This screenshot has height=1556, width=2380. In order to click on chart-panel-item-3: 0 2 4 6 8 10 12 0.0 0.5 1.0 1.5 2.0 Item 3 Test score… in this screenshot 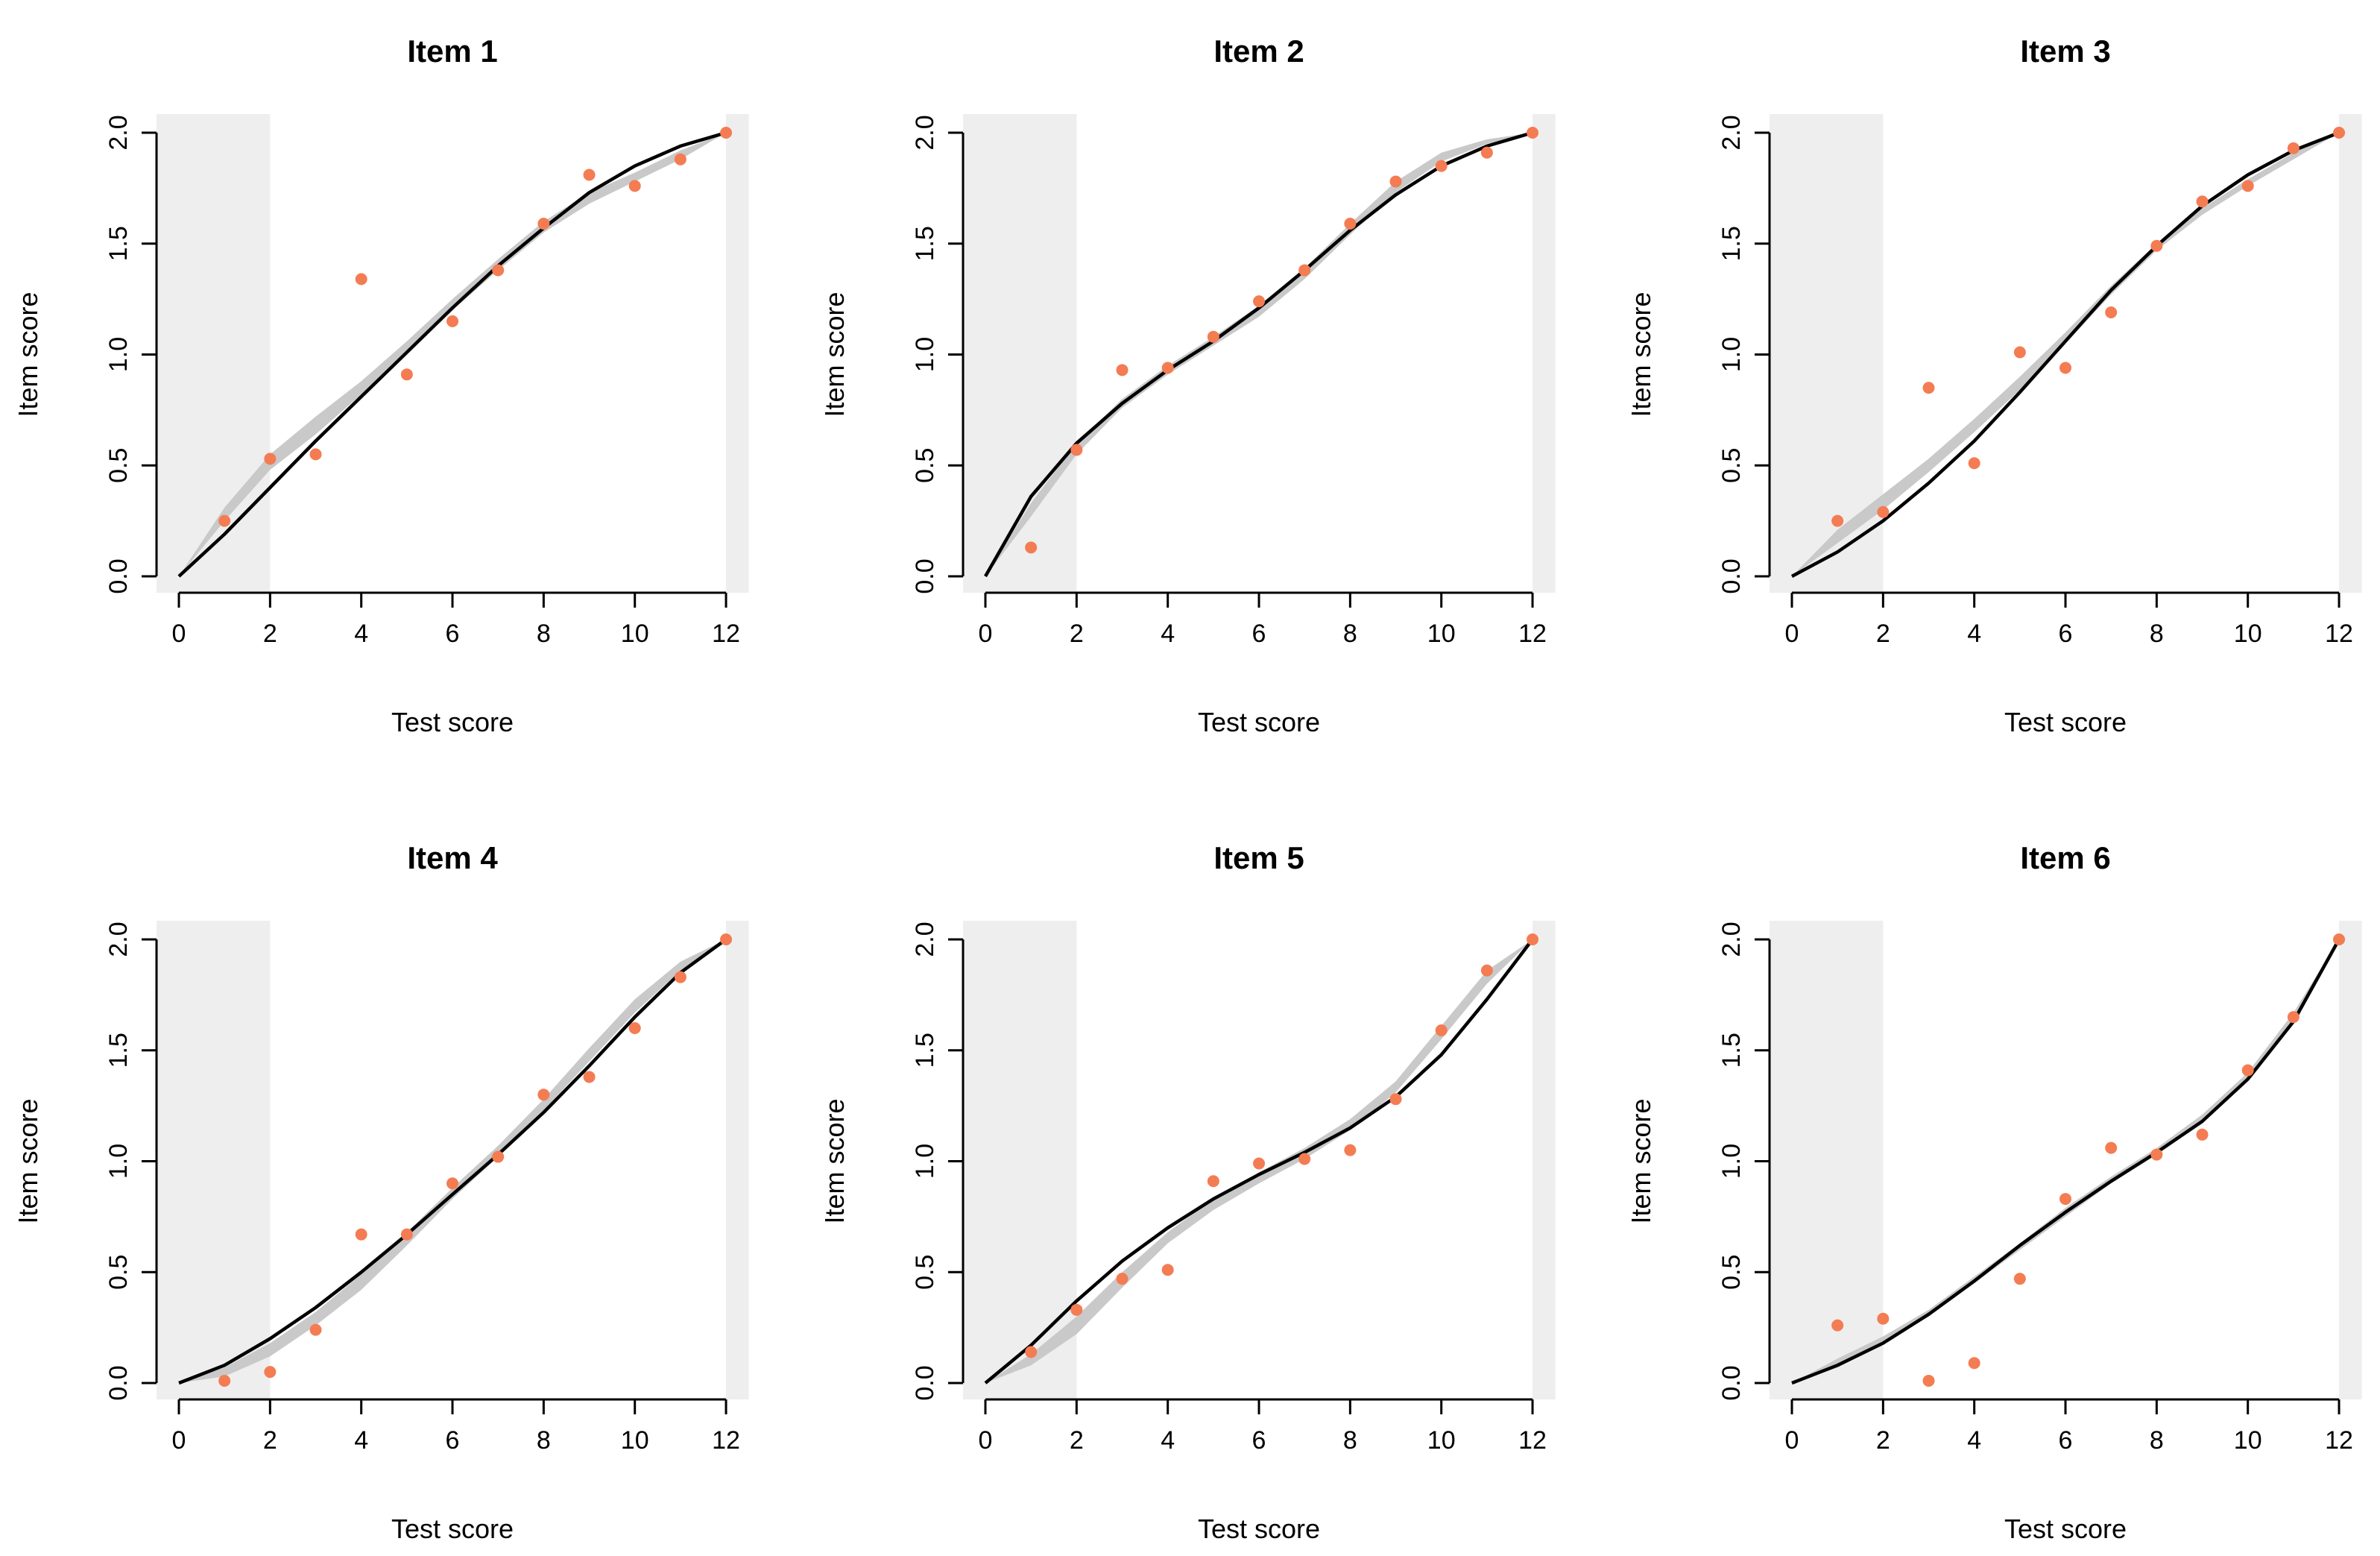, I will do `click(1994, 385)`.